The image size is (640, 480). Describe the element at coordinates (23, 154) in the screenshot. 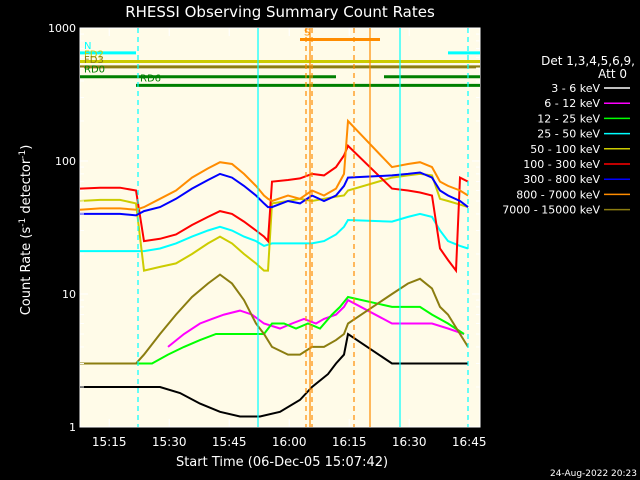

I see `y-axis-label-sup2: -1` at that location.